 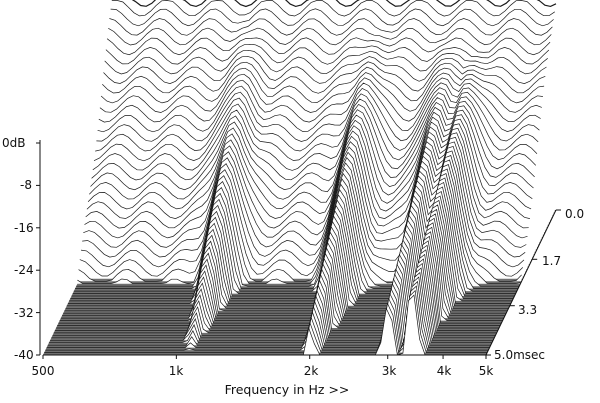 I want to click on y-tick-label: -16, so click(x=24, y=228).